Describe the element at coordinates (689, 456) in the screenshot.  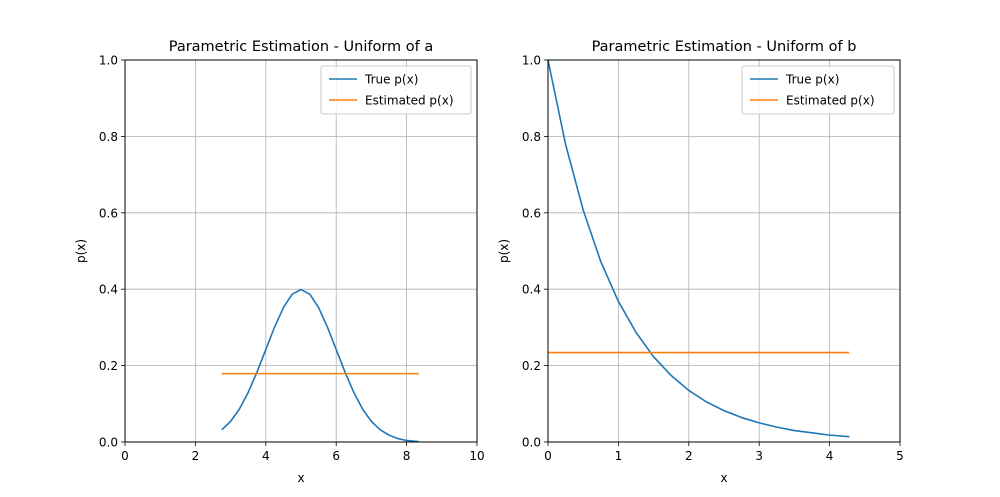
I see `x-tick-label-right-2: 2` at that location.